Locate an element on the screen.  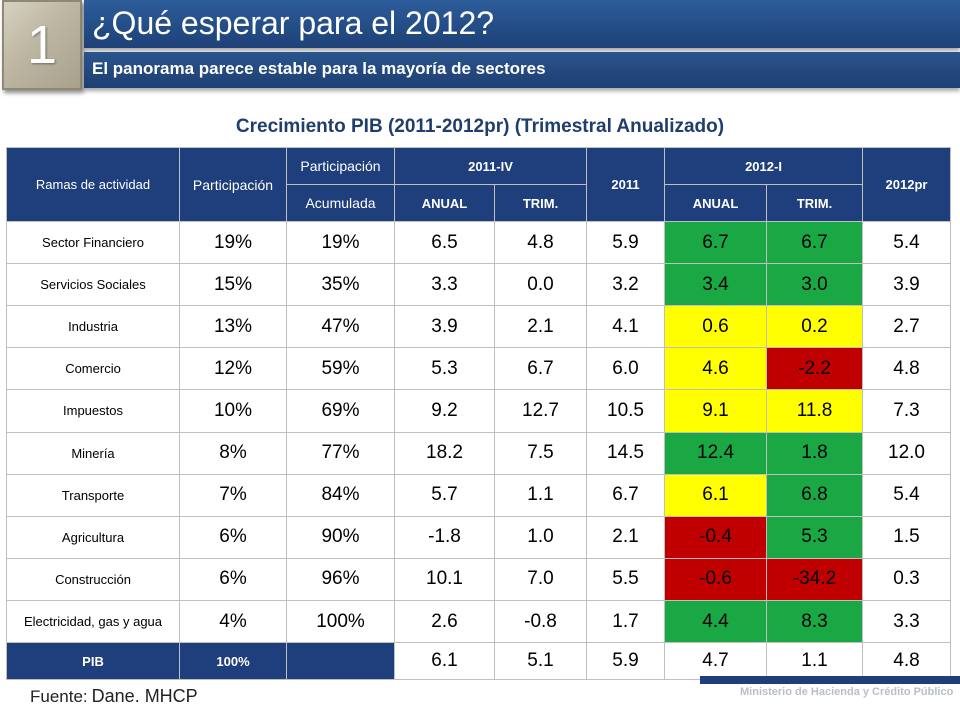
row-name: Industria is located at coordinates (93, 327).